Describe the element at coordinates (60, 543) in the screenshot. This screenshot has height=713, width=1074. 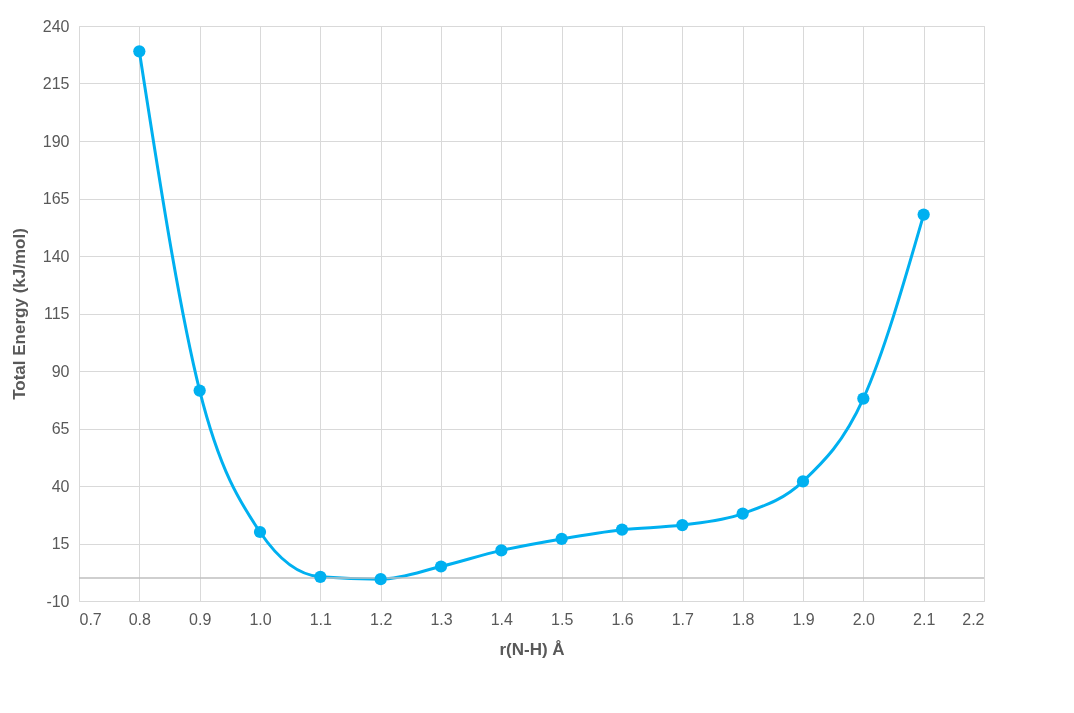
I see `y-tick-label: 15` at that location.